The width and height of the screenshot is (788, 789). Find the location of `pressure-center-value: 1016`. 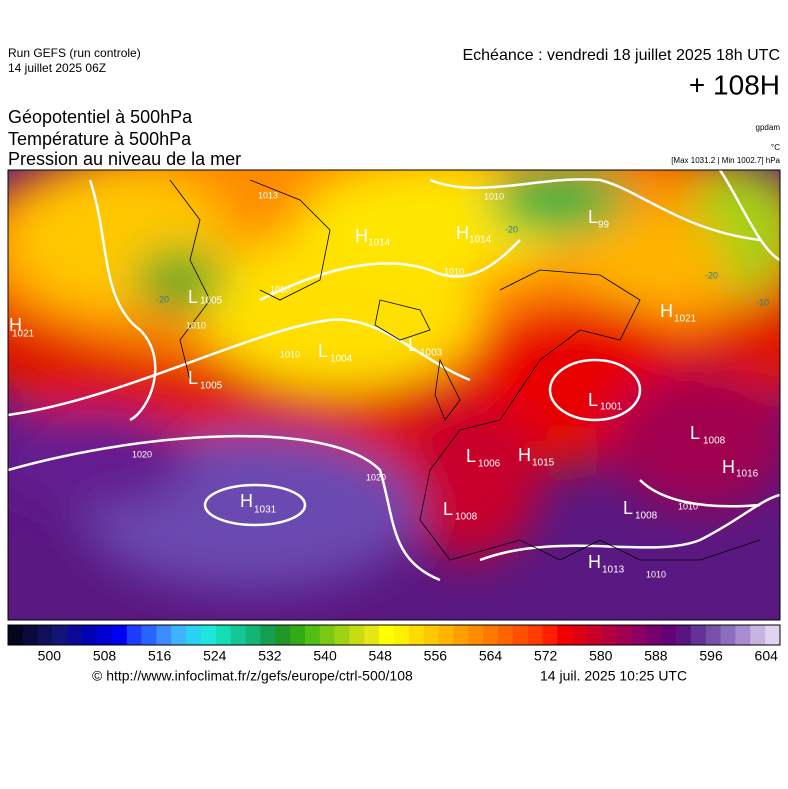

pressure-center-value: 1016 is located at coordinates (747, 474).